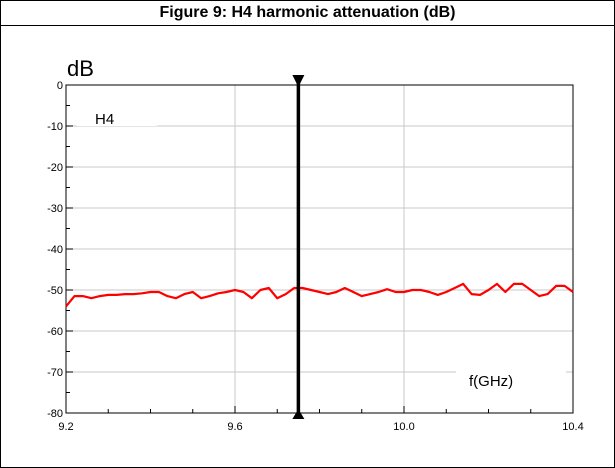 The width and height of the screenshot is (615, 468). I want to click on marker-bottom-arrow-icon, so click(298, 414).